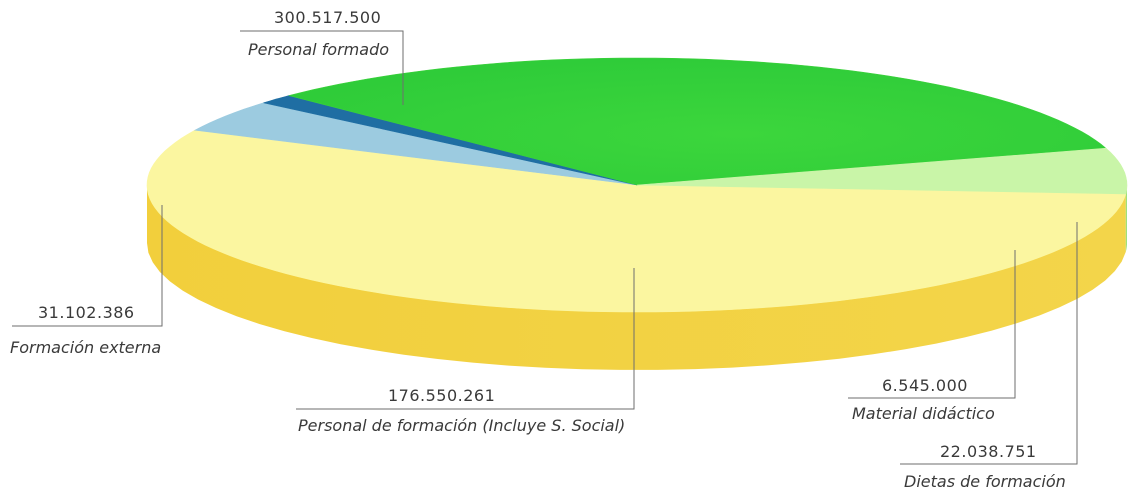 This screenshot has height=492, width=1130. Describe the element at coordinates (328, 17) in the screenshot. I see `value-label-personal-formado: 300.517.500` at that location.